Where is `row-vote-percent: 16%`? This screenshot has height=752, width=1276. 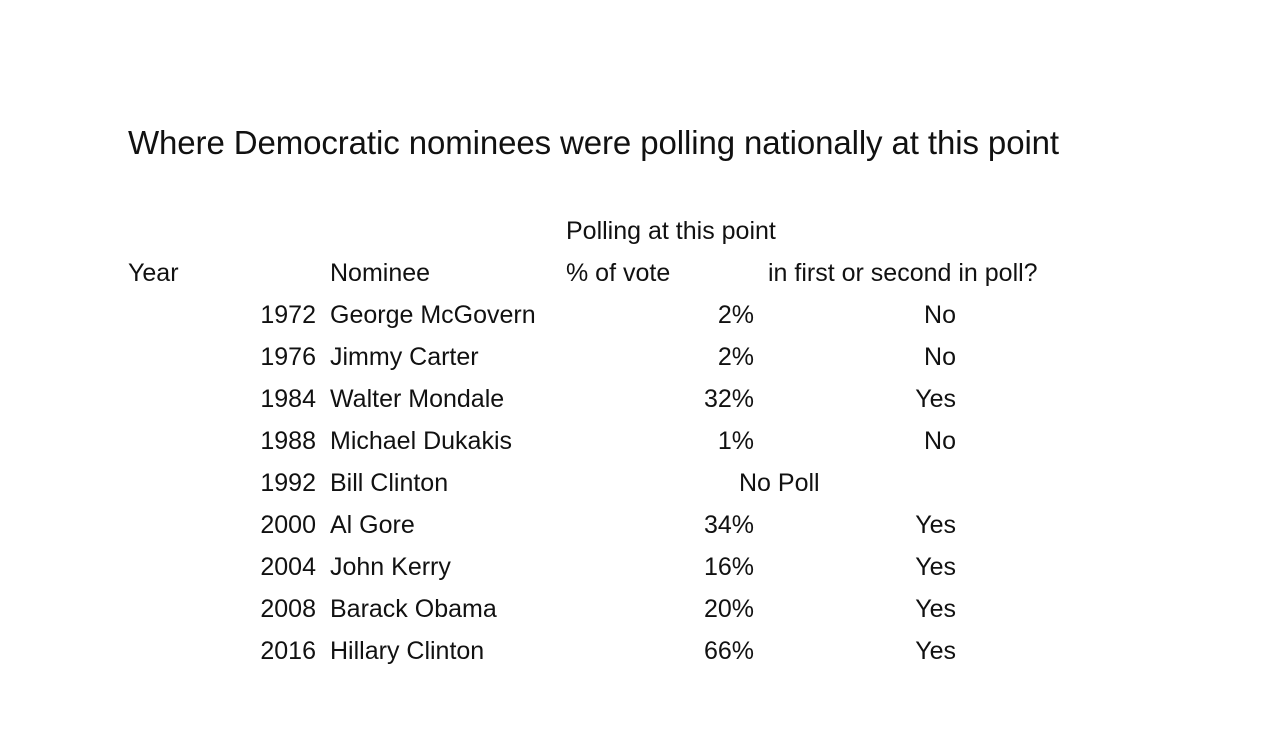 row-vote-percent: 16% is located at coordinates (728, 567).